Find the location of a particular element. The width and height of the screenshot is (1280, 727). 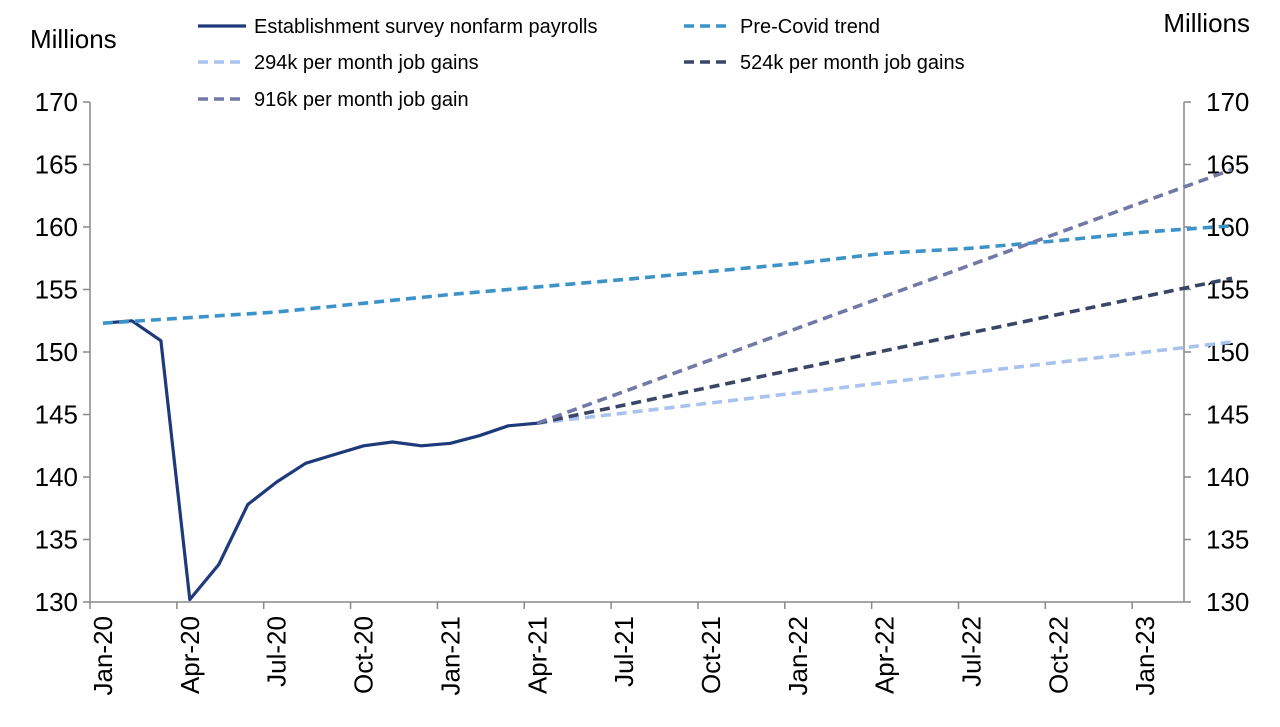

y-tick-label-left: 130 is located at coordinates (56, 602).